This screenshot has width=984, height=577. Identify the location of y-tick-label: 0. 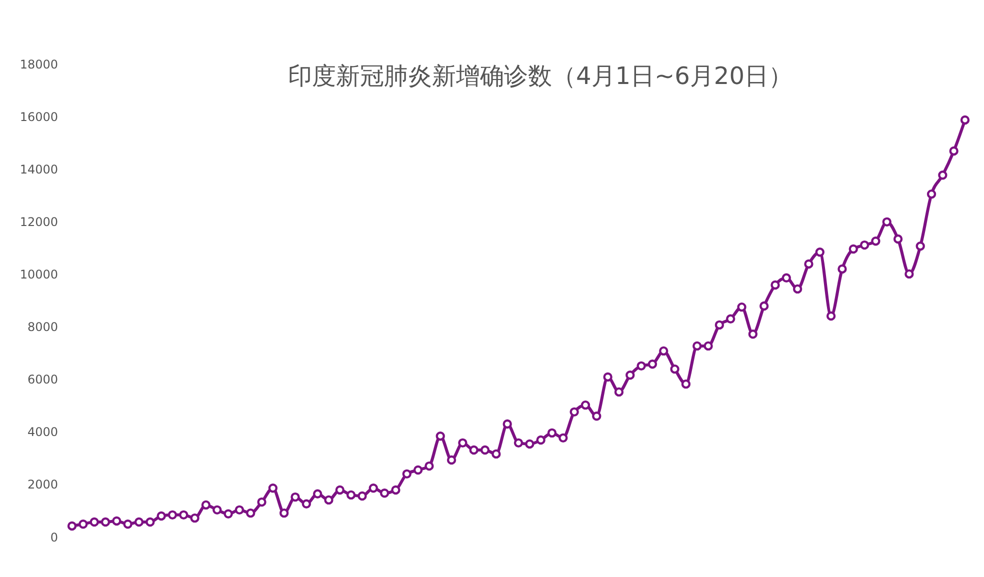
(54, 537).